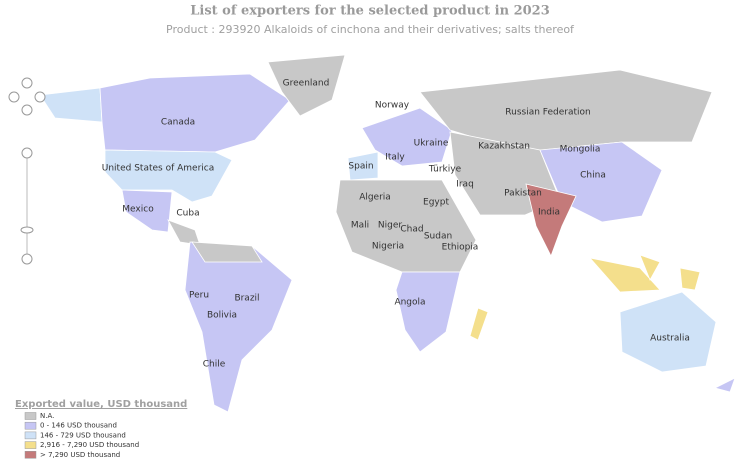 Image resolution: width=740 pixels, height=467 pixels. What do you see at coordinates (89, 445) in the screenshot?
I see `legend-label: 2,916 - 7,290 USD thousand` at bounding box center [89, 445].